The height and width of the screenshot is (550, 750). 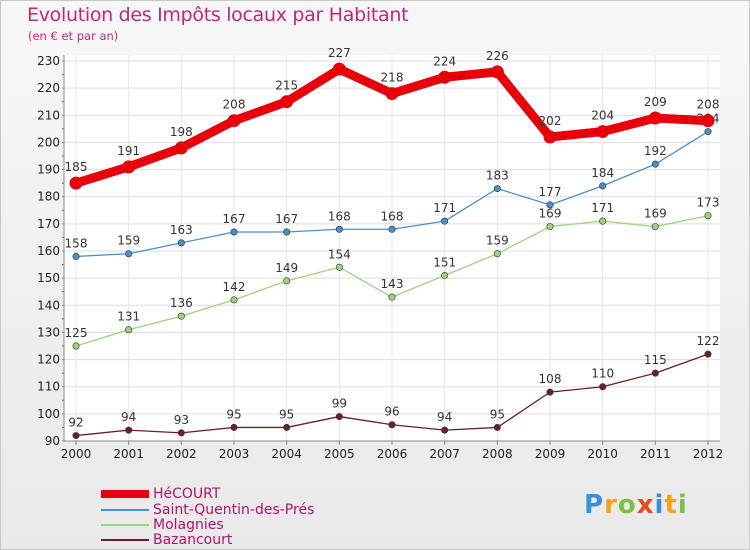 What do you see at coordinates (128, 151) in the screenshot?
I see `data-label: 191` at bounding box center [128, 151].